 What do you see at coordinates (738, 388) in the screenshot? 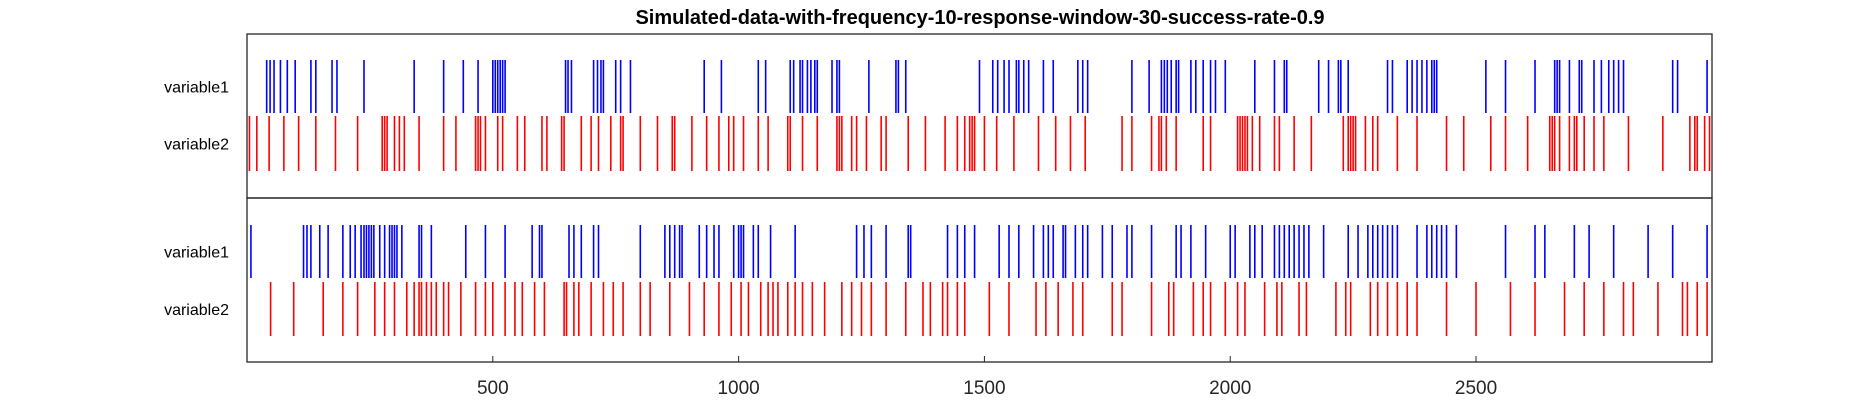
I see `x-tick-label: 1000` at bounding box center [738, 388].